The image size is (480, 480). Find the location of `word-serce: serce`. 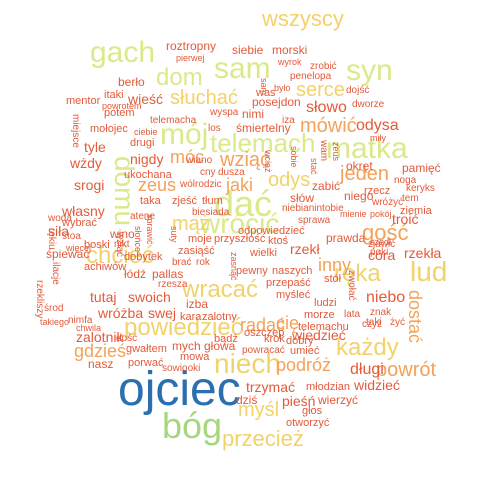

word-serce: serce is located at coordinates (320, 90).